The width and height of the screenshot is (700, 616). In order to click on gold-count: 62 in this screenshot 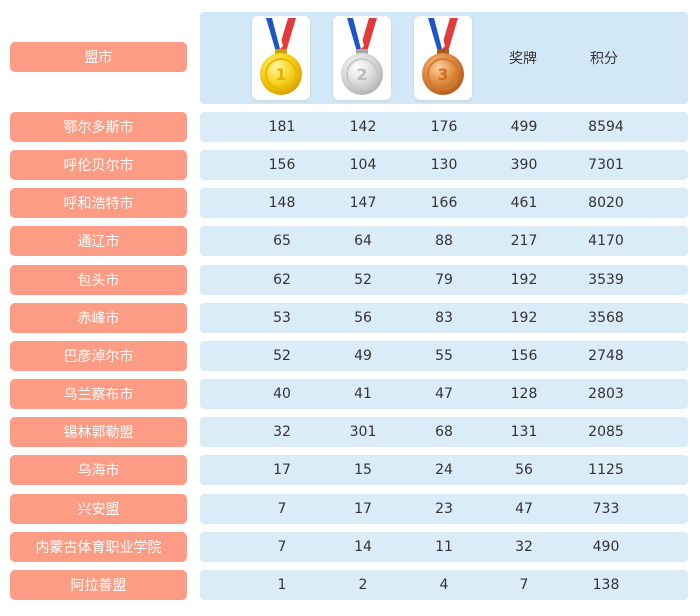, I will do `click(282, 280)`.